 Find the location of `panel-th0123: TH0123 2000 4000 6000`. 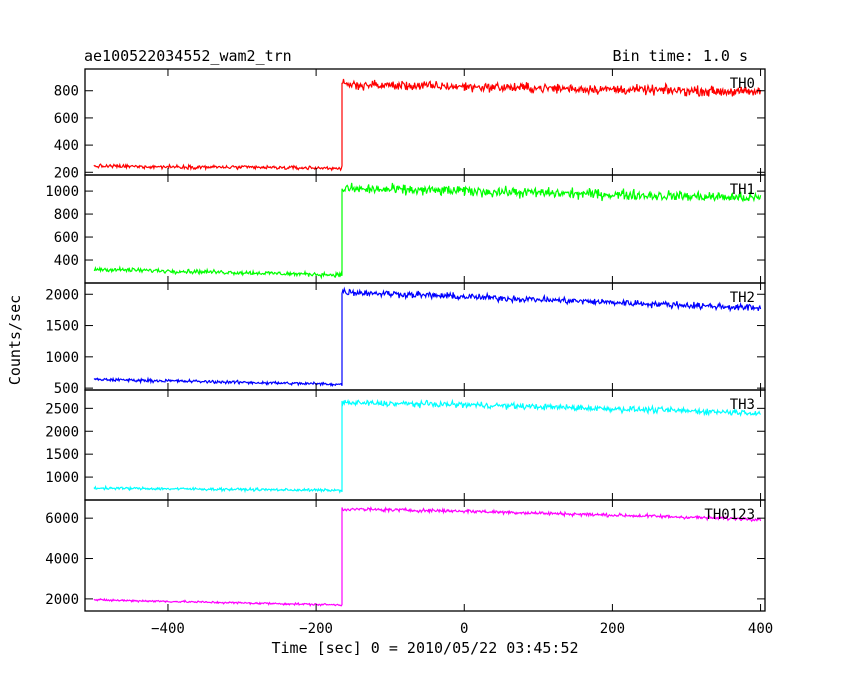

panel-th0123: TH0123 2000 4000 6000 is located at coordinates (405, 555).